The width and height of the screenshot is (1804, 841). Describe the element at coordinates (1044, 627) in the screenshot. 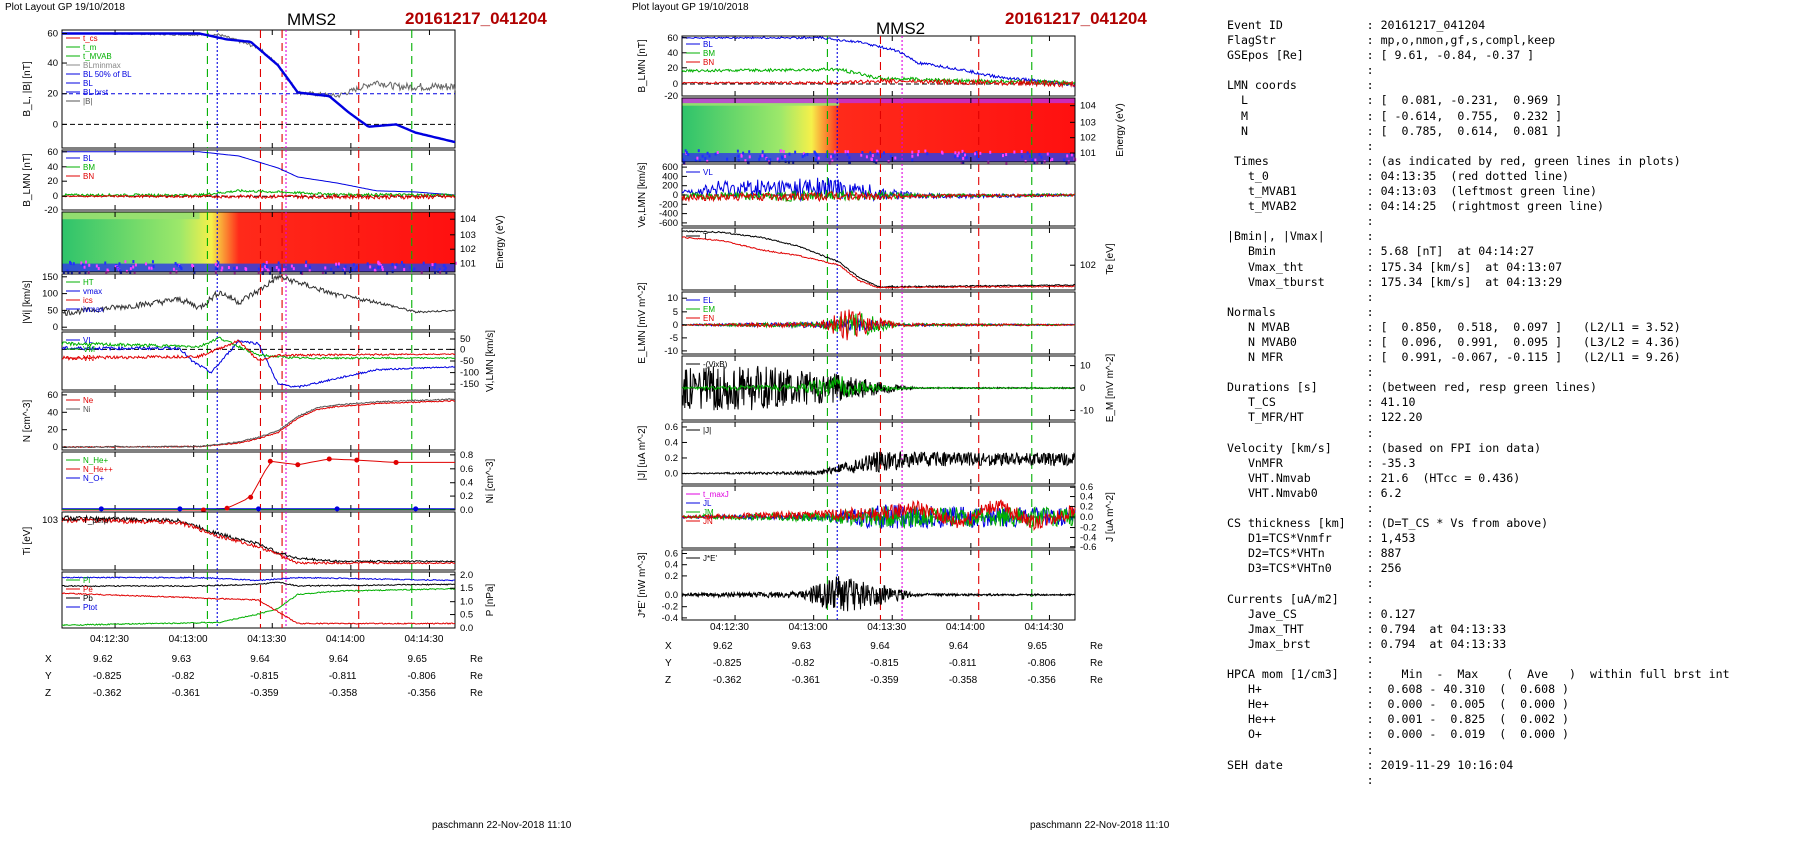

I see `middle-time-tick-label: 04:14:30` at that location.